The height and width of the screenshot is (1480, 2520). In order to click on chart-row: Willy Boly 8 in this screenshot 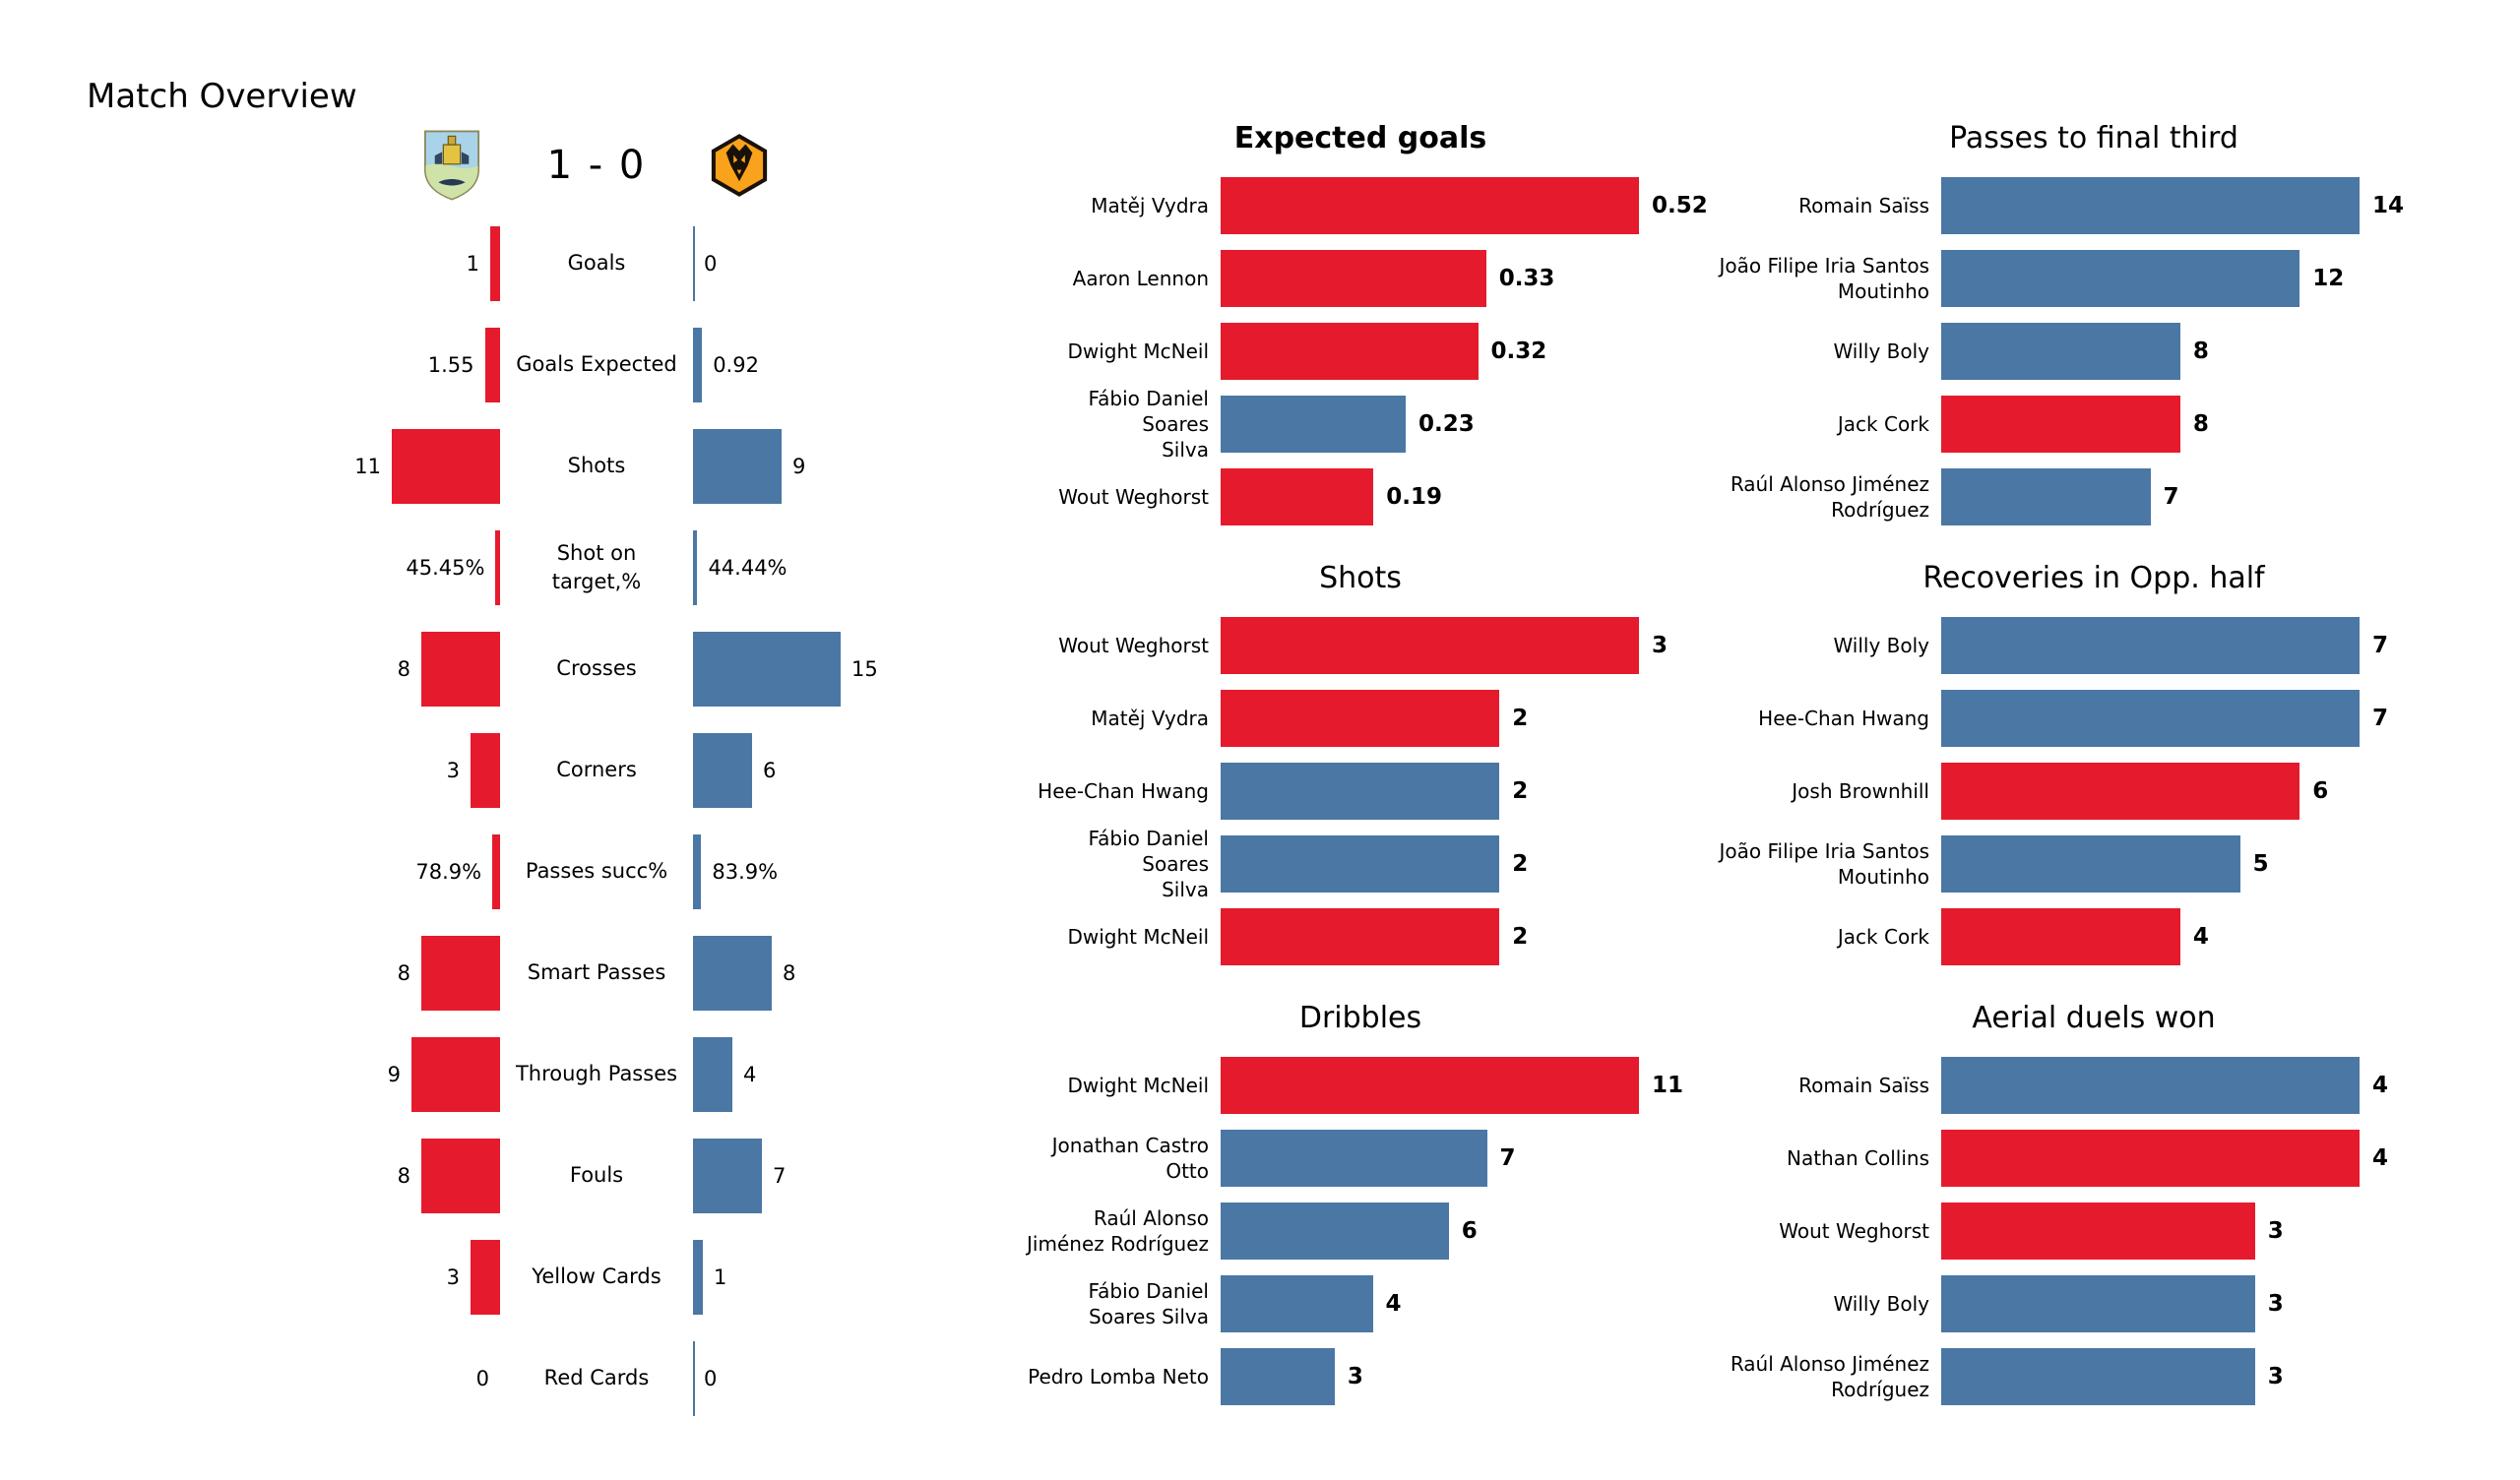, I will do `click(2093, 352)`.